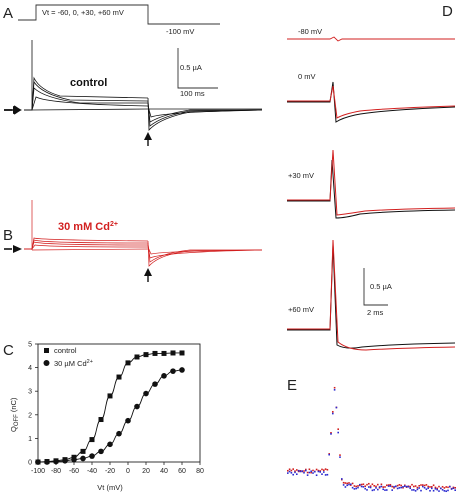 The image size is (458, 500). I want to click on baseline-arrow-icon-b, so click(17, 249).